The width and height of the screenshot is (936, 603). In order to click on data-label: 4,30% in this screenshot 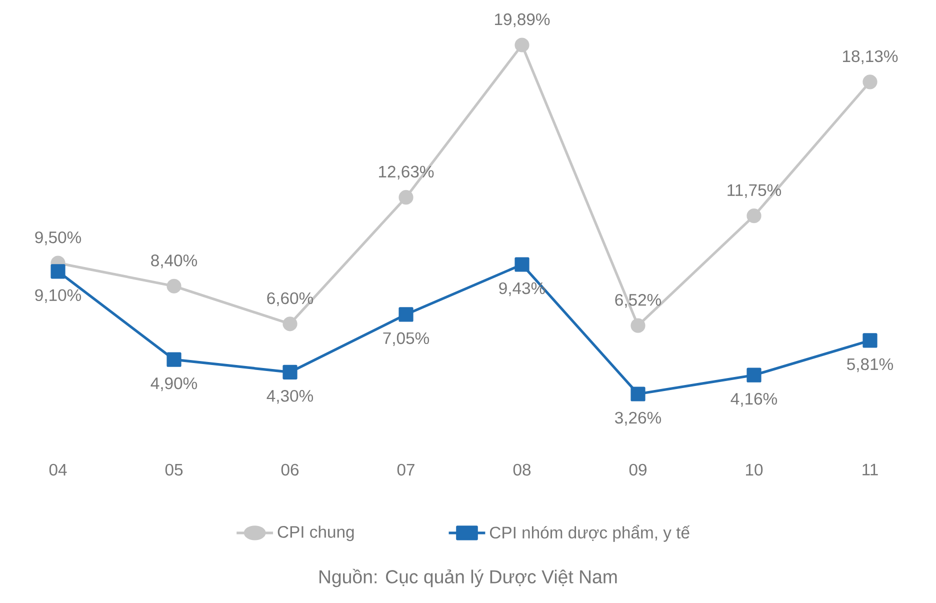, I will do `click(290, 397)`.